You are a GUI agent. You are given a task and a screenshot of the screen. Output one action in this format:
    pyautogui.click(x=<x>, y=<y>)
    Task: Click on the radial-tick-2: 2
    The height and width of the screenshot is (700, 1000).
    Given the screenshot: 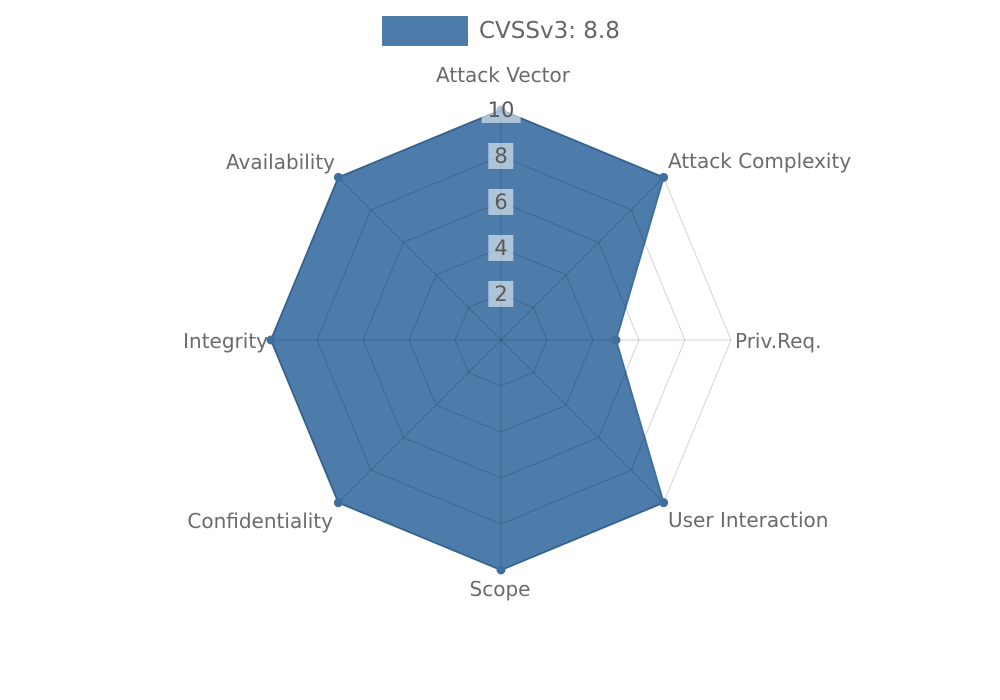 What is the action you would take?
    pyautogui.click(x=501, y=294)
    